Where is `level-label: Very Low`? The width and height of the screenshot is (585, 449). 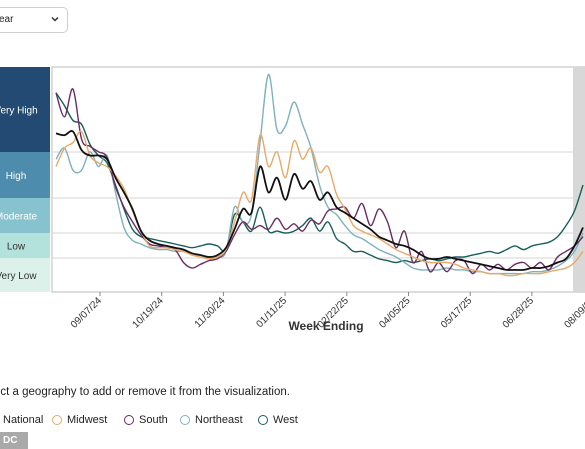 level-label: Very Low is located at coordinates (18, 276).